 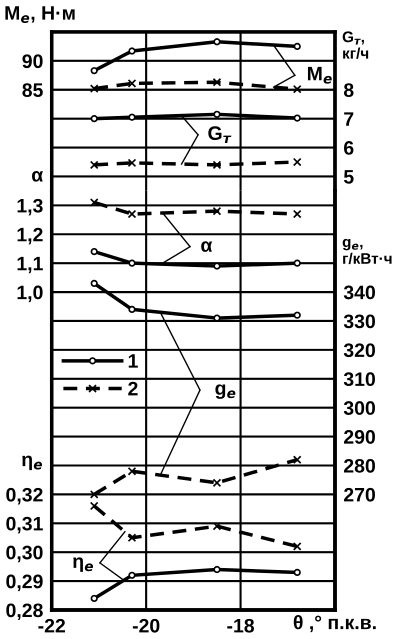 I want to click on y3-tick-label: 1,1, so click(x=30, y=265).